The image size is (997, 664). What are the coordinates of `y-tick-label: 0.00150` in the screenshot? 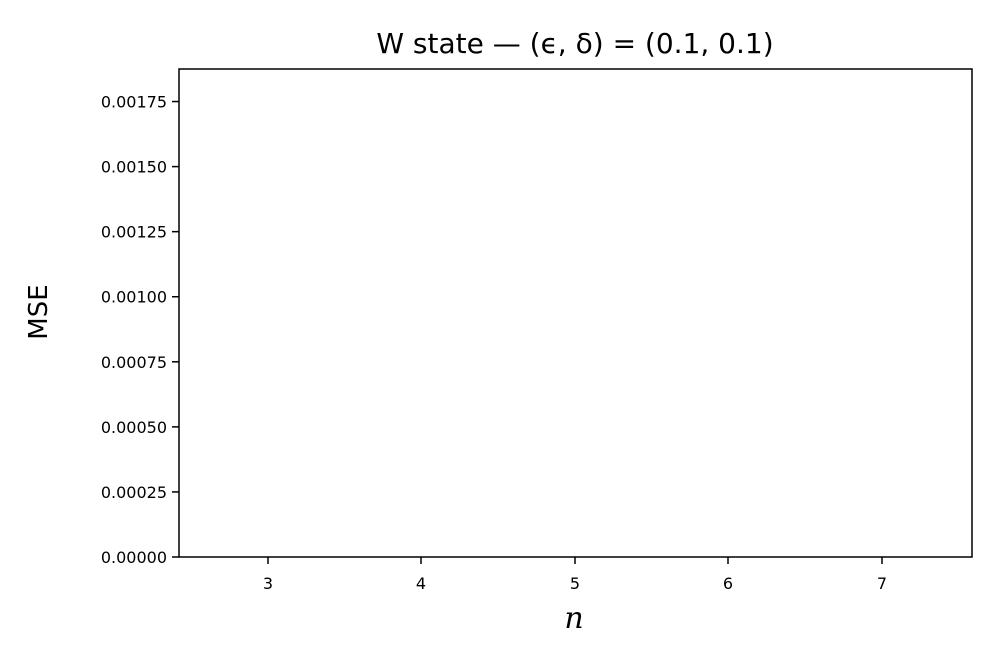 It's located at (134, 167).